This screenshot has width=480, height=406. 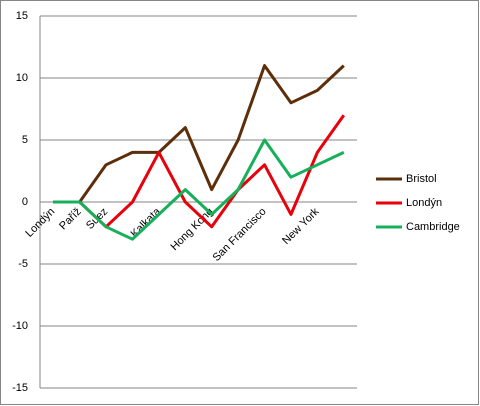 What do you see at coordinates (20, 388) in the screenshot?
I see `y-tick-label: -15` at bounding box center [20, 388].